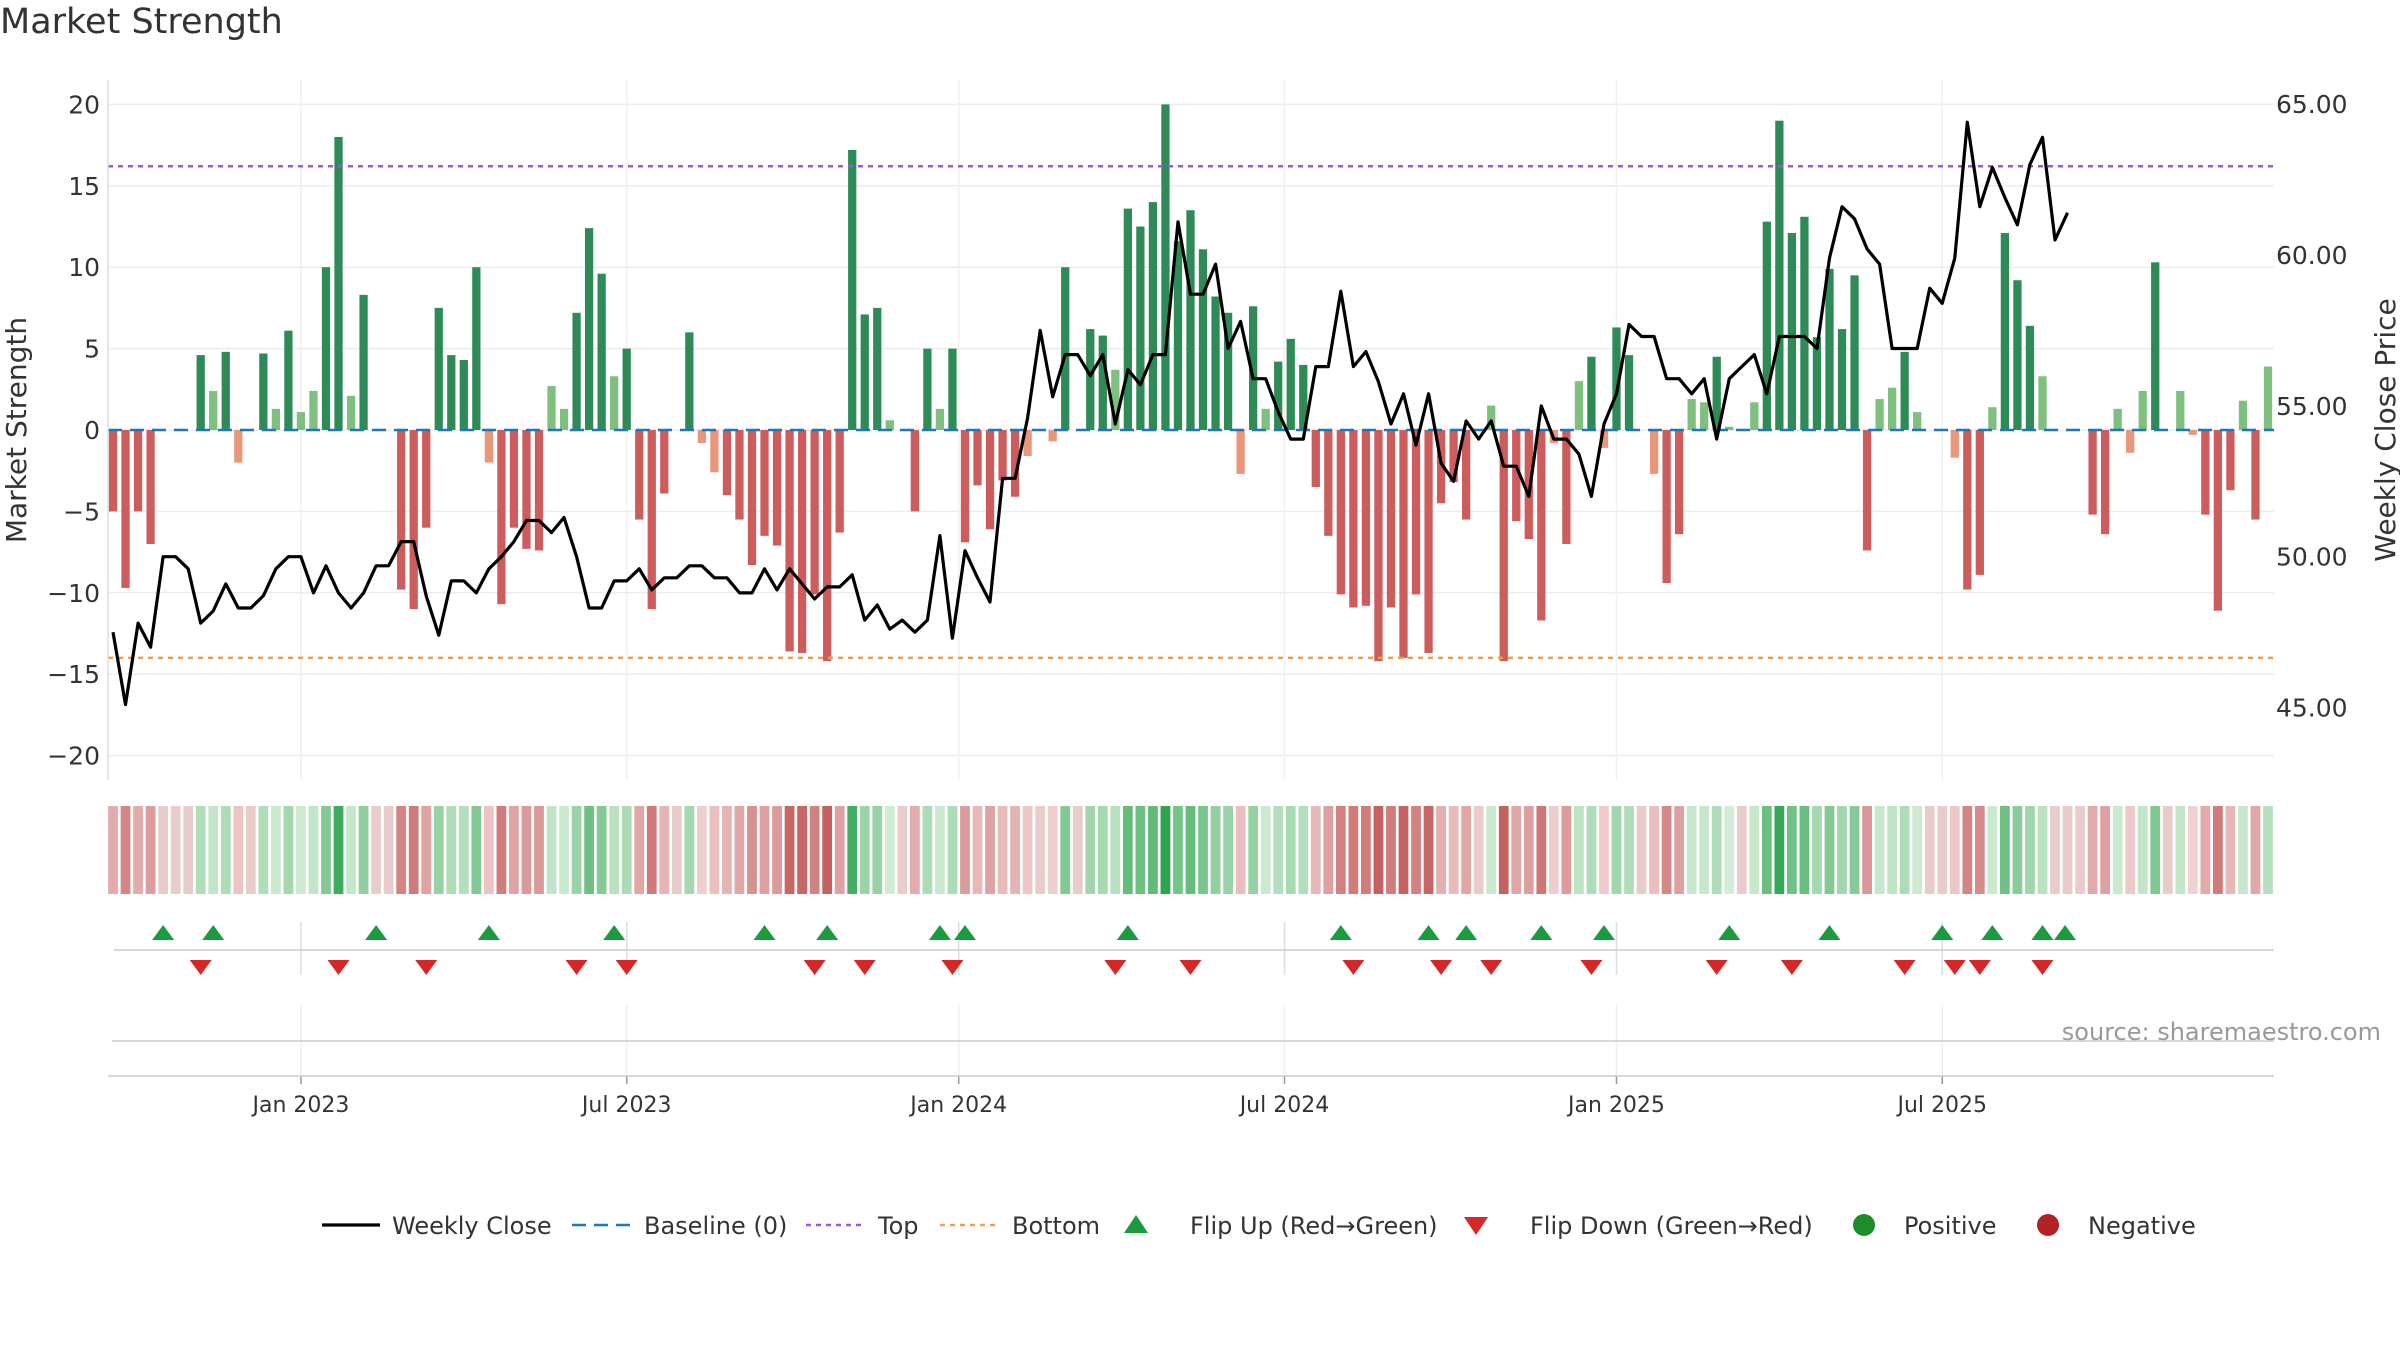 This screenshot has height=1350, width=2400. What do you see at coordinates (1615, 1105) in the screenshot?
I see `x-tick-label: Jan 2025` at bounding box center [1615, 1105].